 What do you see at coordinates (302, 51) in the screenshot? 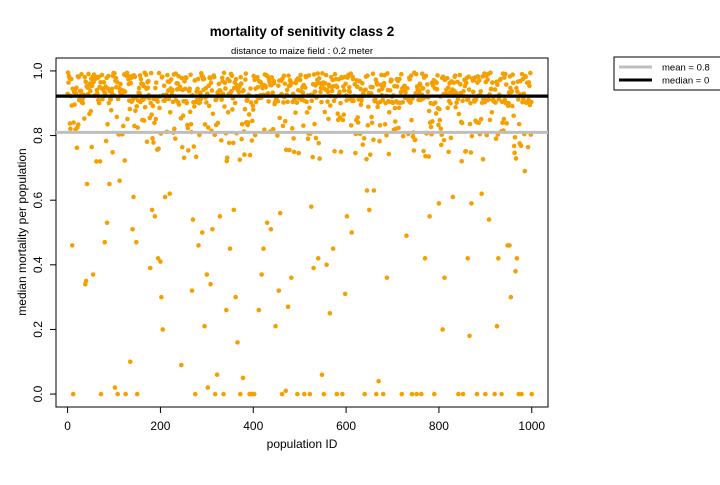
I see `chart-subtitle: distance to maize field : 0.2 meter` at bounding box center [302, 51].